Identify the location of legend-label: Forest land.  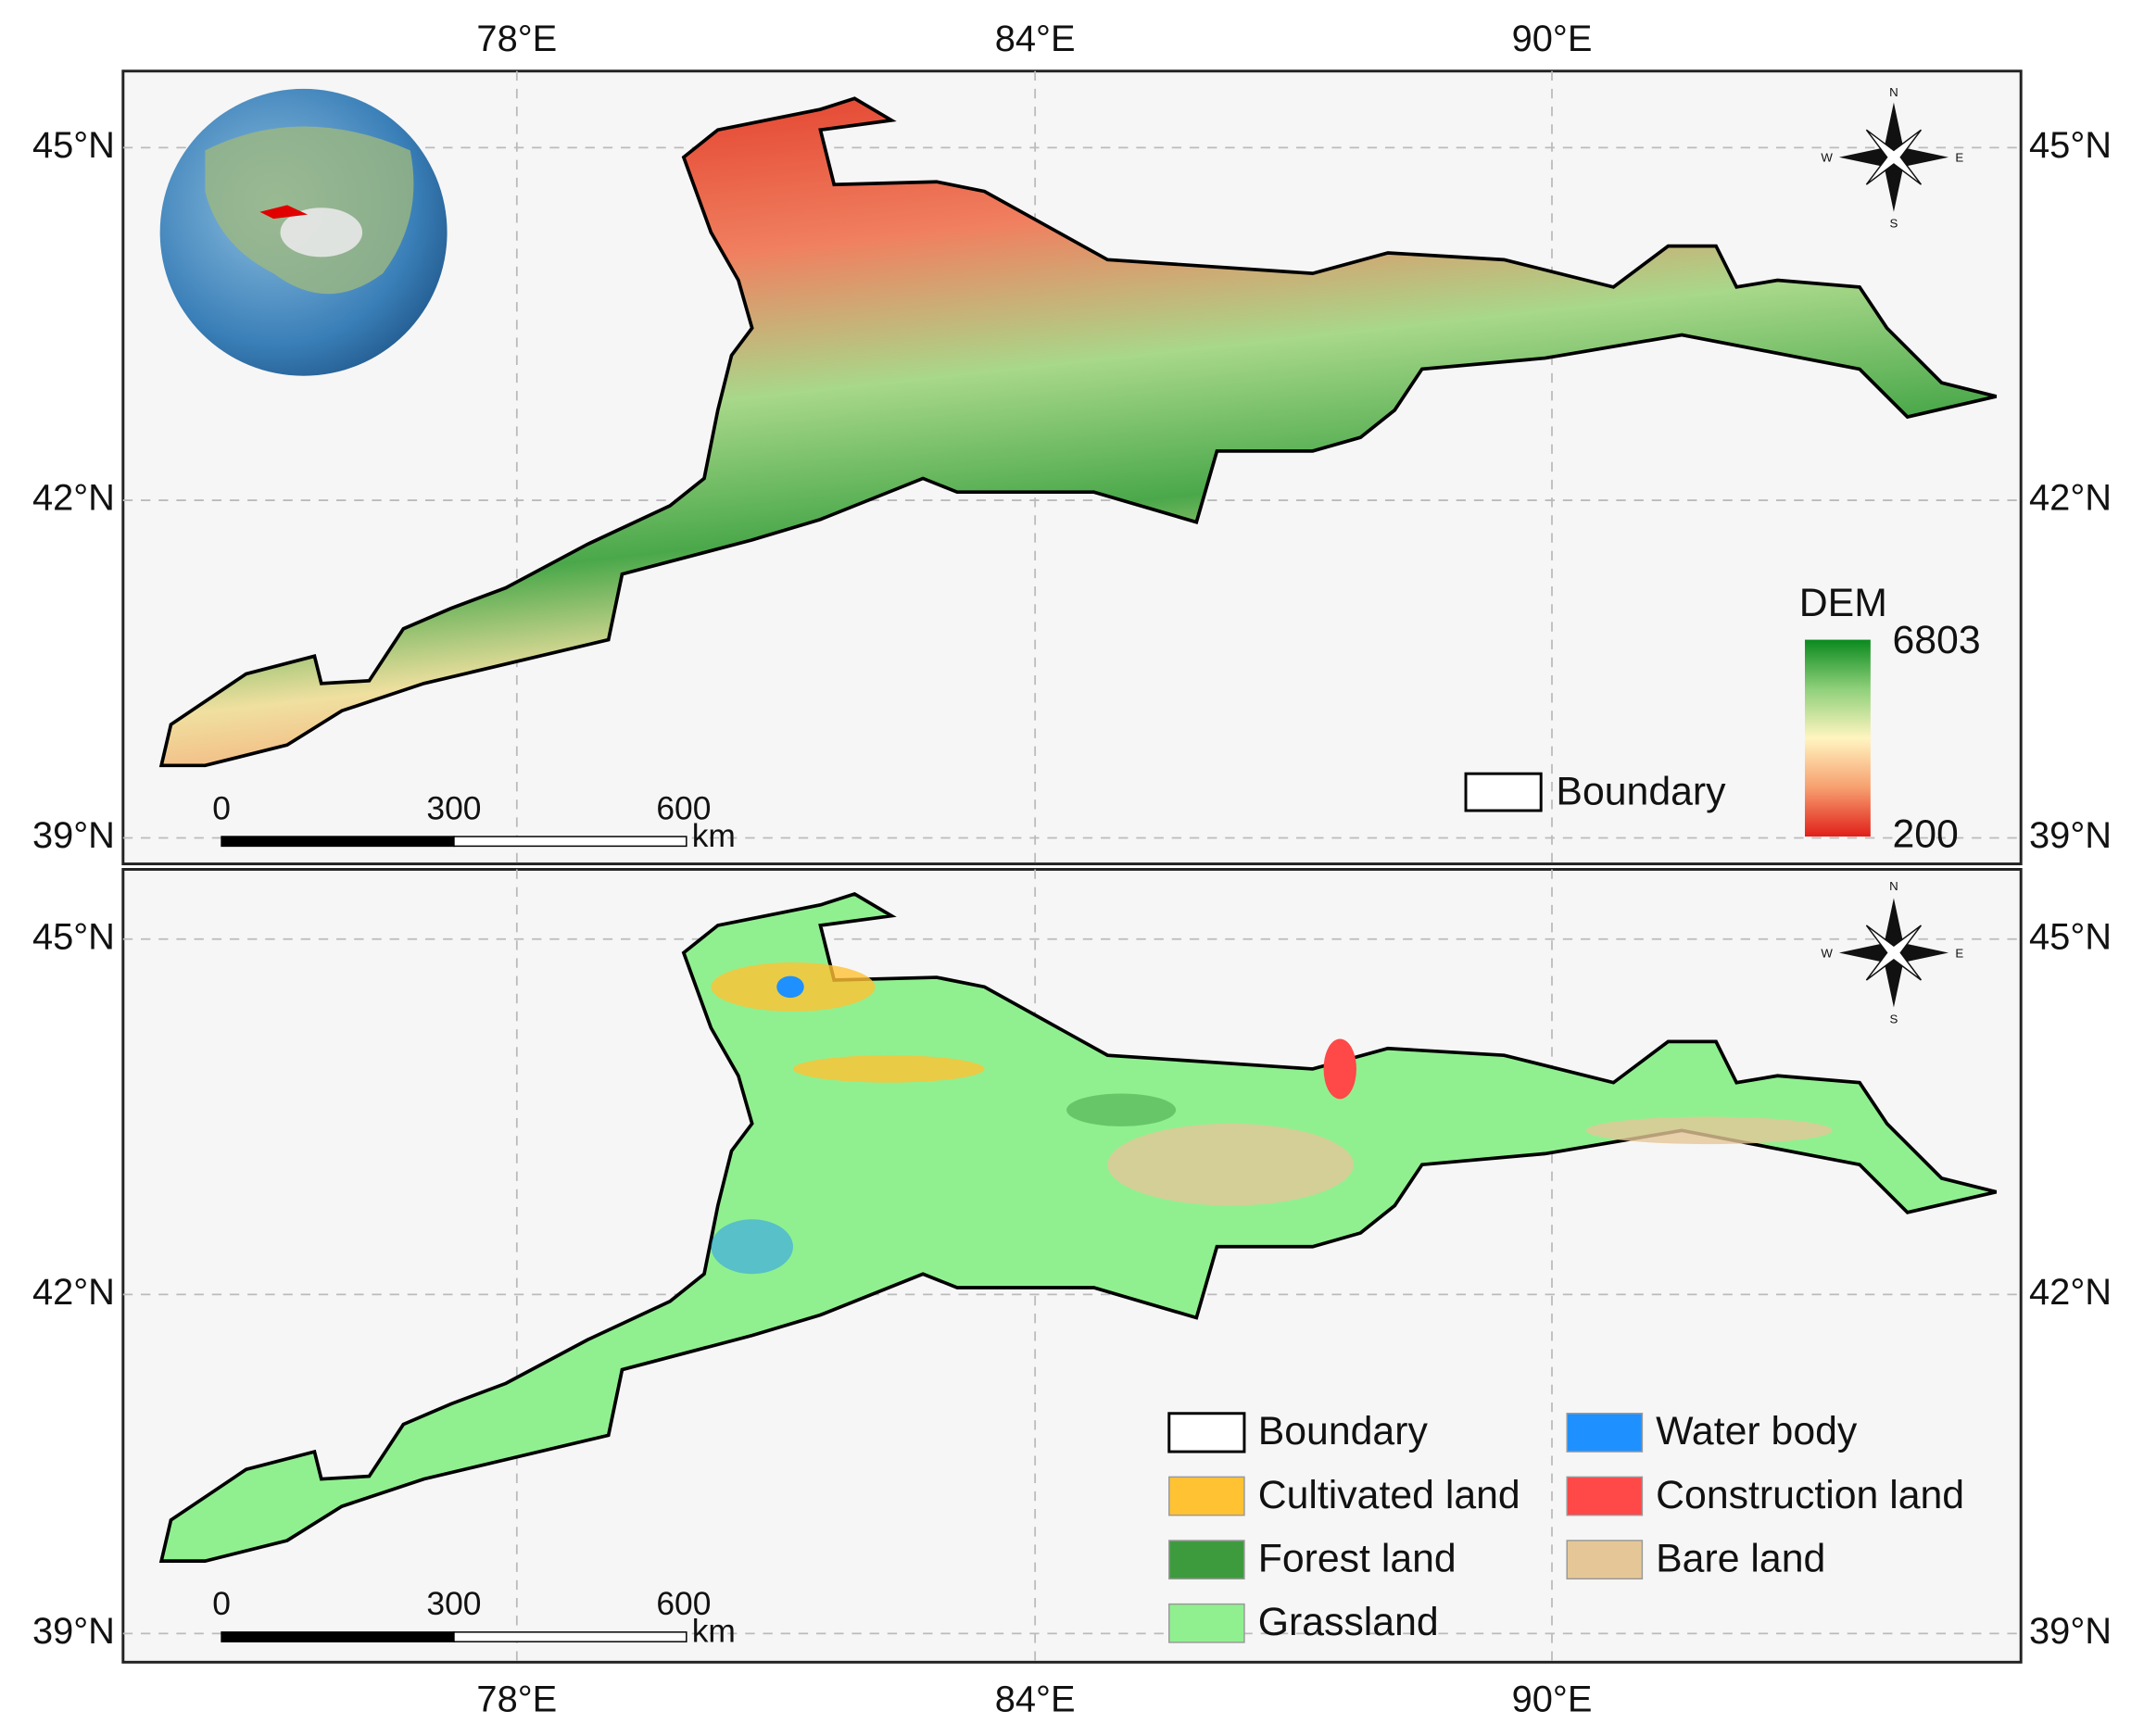
(1357, 1558).